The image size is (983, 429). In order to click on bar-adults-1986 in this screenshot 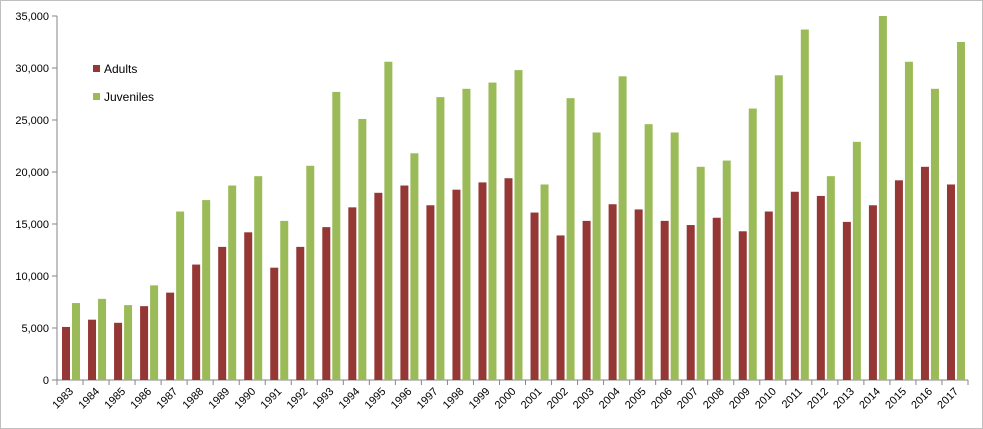, I will do `click(144, 343)`.